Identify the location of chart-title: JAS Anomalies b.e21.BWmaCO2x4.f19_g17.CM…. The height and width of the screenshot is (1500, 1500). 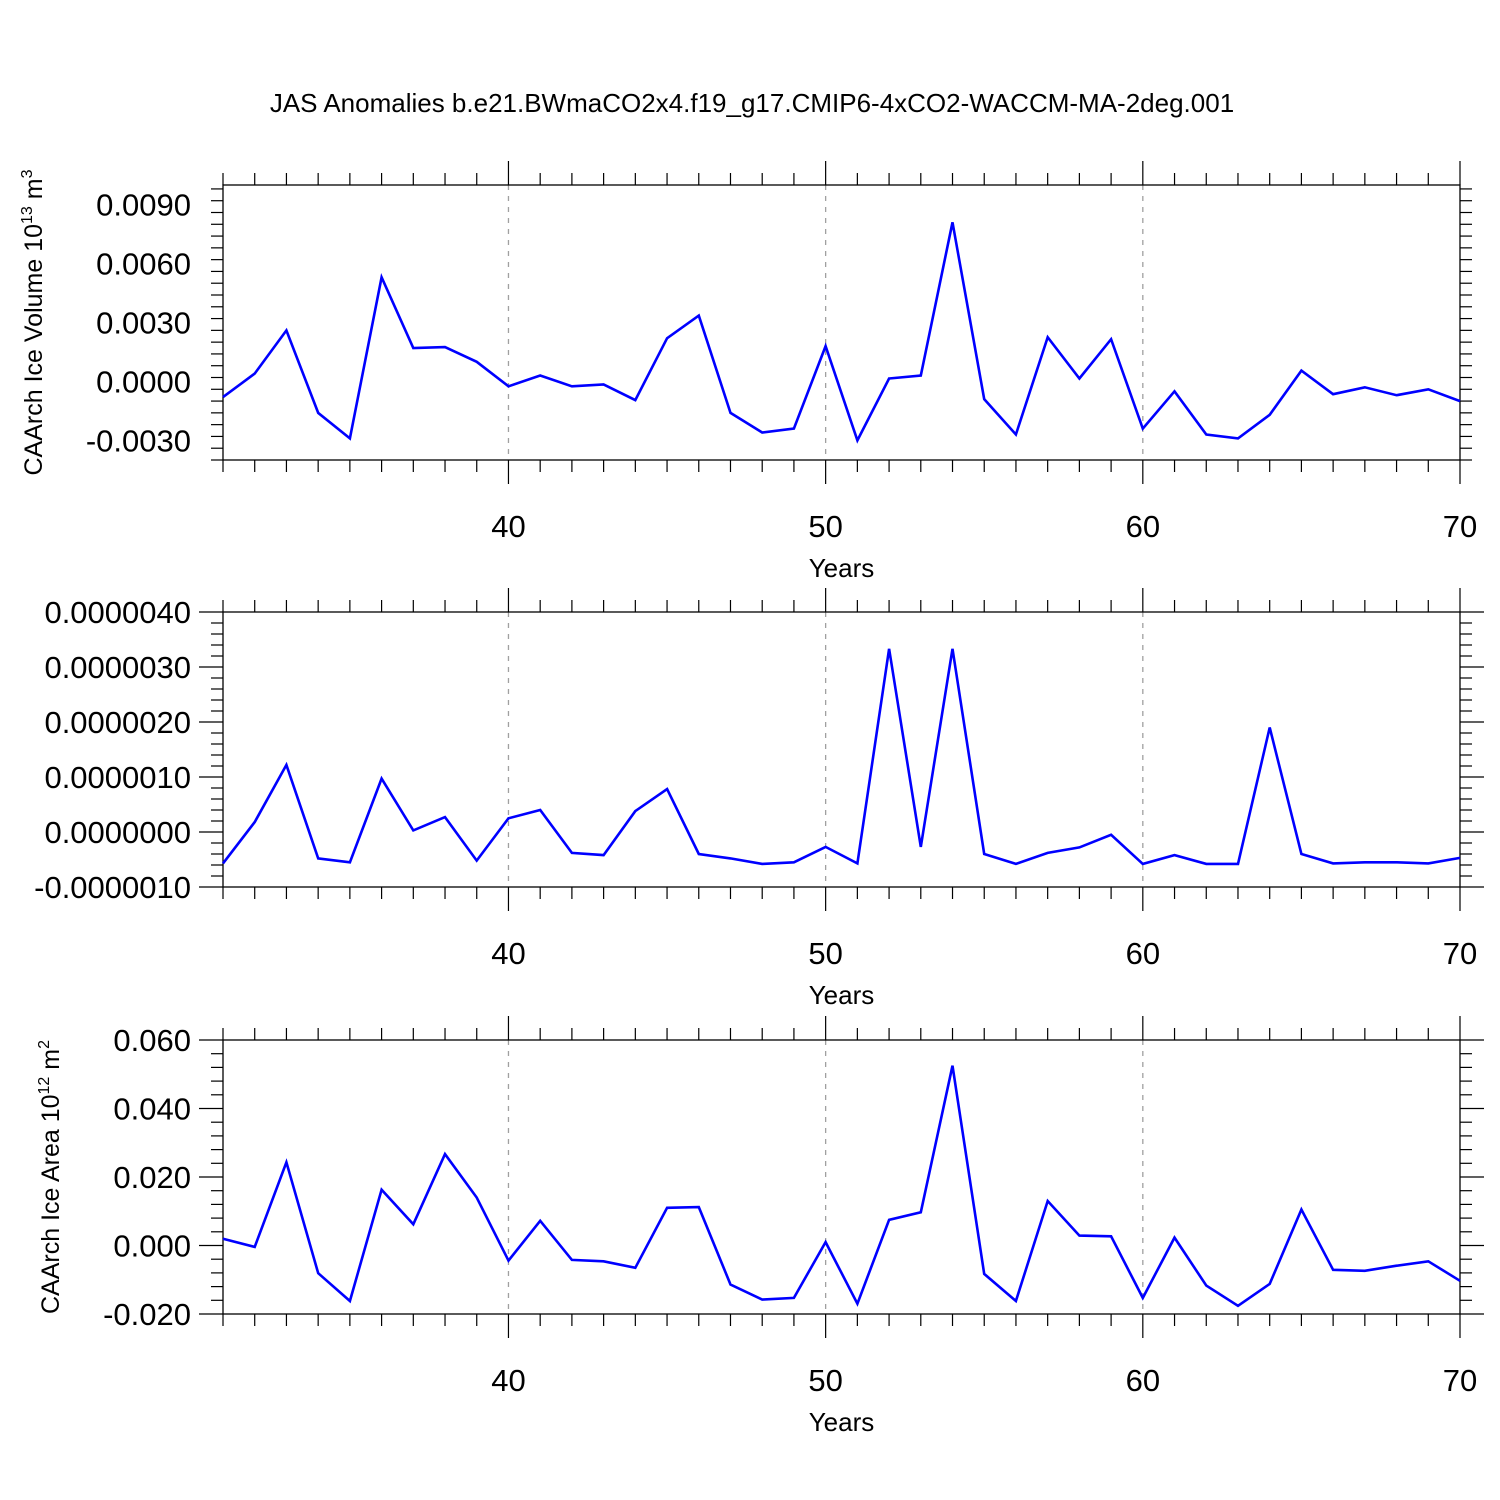
(752, 103).